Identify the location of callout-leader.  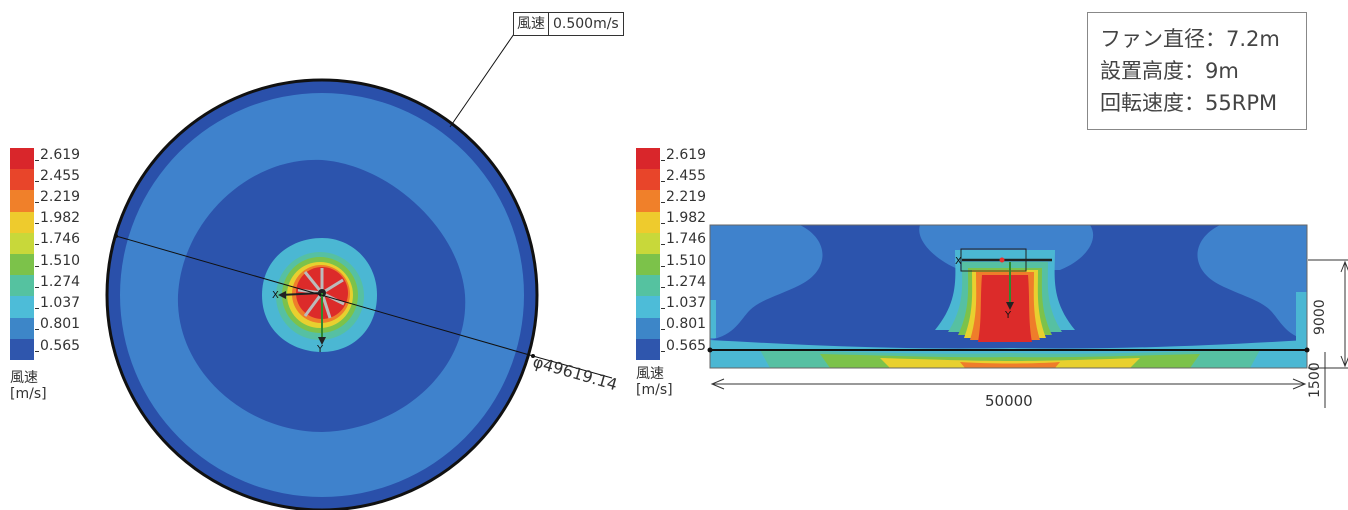
(482, 80).